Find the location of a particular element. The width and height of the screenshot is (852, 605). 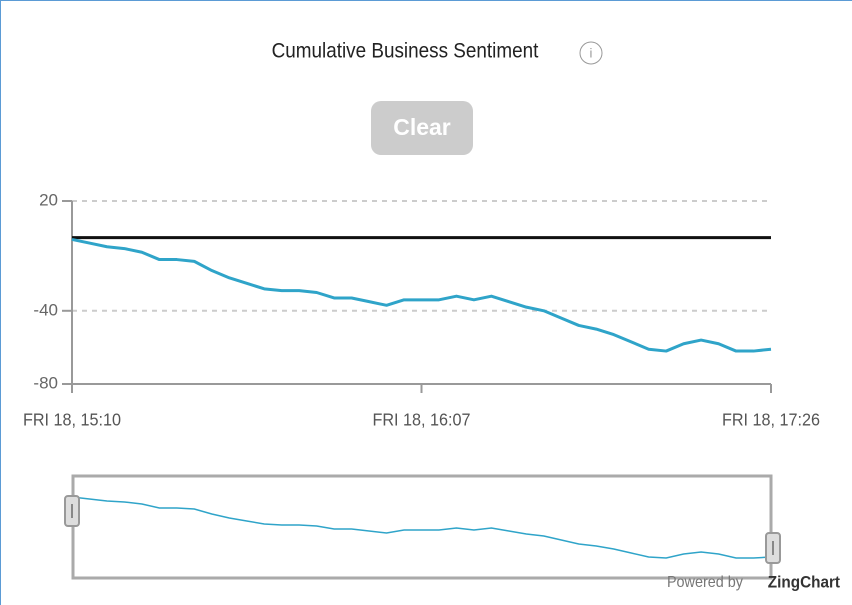

x-tick-label: FRI 18, 17:26 is located at coordinates (771, 420).